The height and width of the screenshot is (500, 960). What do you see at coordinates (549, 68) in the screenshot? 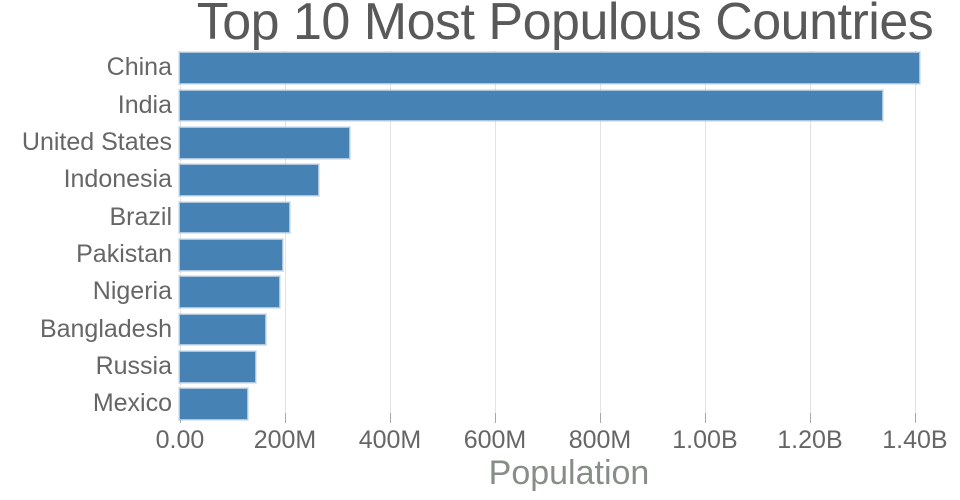
I see `bar-china` at bounding box center [549, 68].